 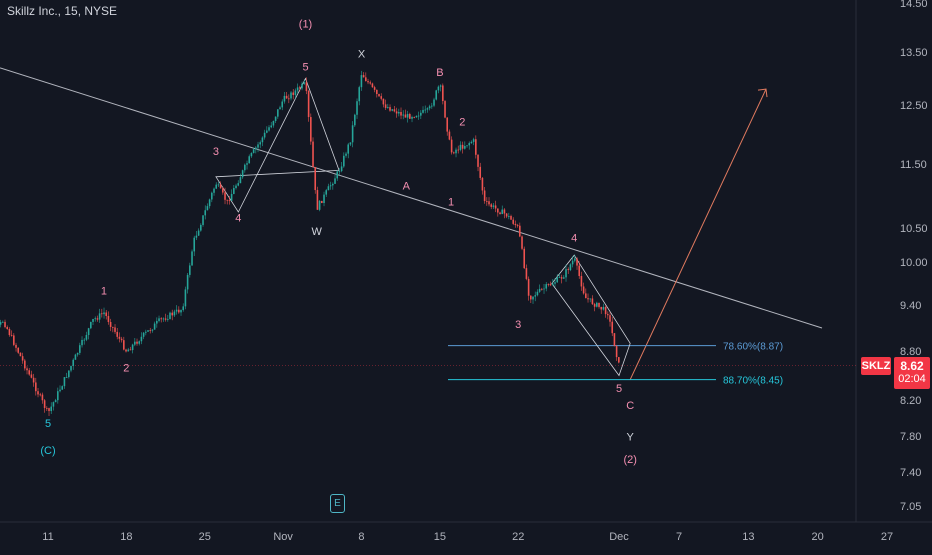 I want to click on wave-label: 3, so click(x=216, y=152).